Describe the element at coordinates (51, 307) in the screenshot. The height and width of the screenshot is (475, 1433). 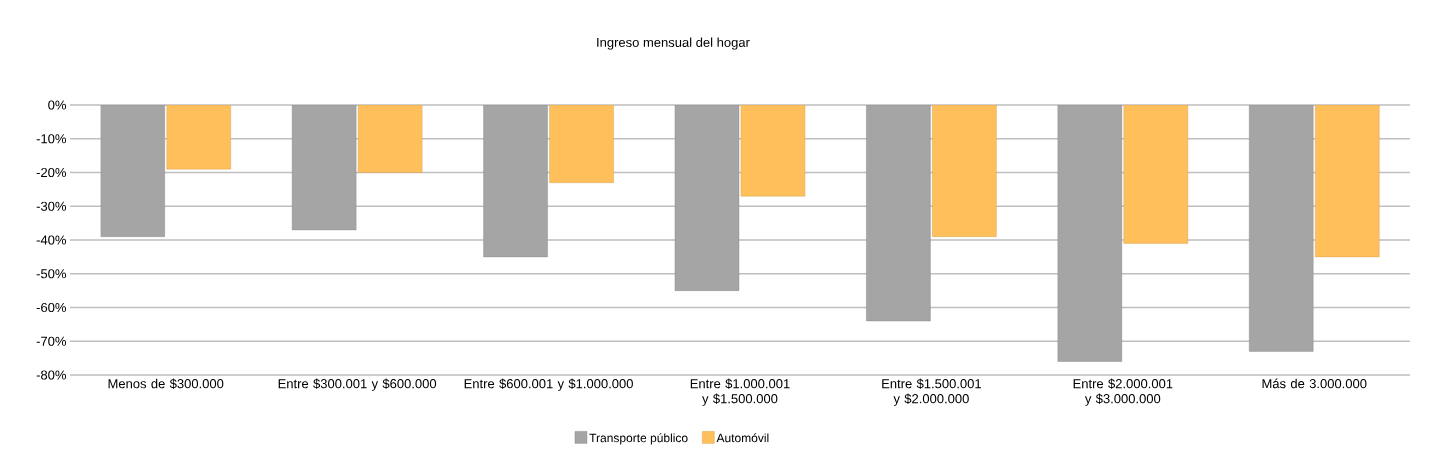
I see `y-tick-label: -60%` at that location.